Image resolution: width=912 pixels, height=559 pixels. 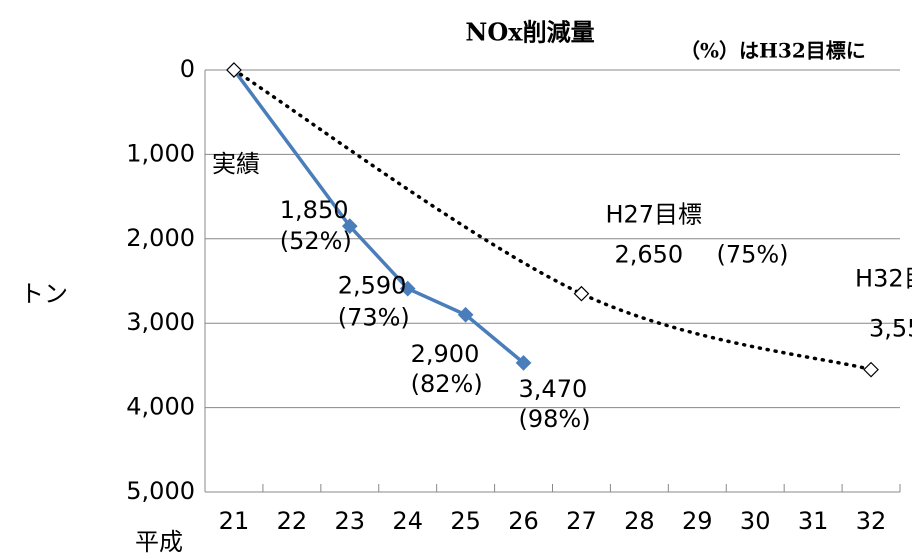 What do you see at coordinates (159, 542) in the screenshot?
I see `x-axis-label: 平成` at bounding box center [159, 542].